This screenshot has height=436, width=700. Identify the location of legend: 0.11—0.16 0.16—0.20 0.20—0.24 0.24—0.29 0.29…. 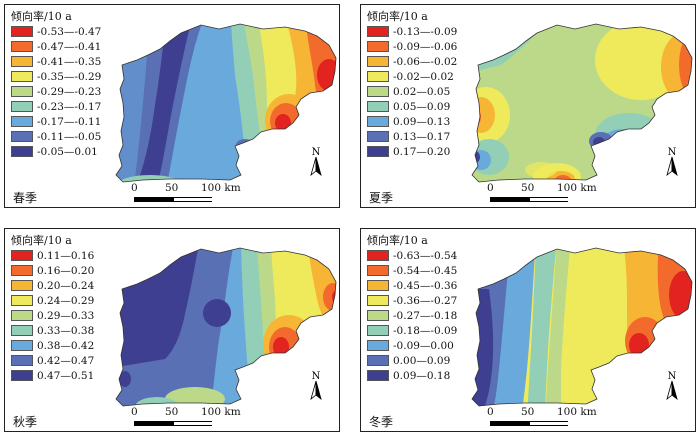
(52, 315).